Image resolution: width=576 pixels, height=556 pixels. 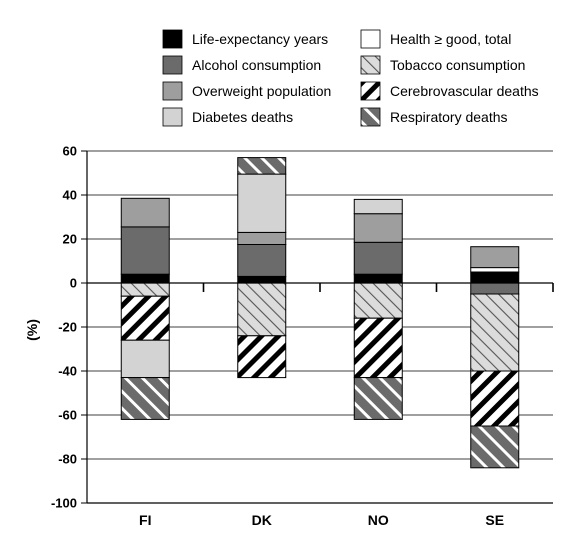 What do you see at coordinates (260, 39) in the screenshot?
I see `legend-label-life-expectancy-years: Life-expectancy years` at bounding box center [260, 39].